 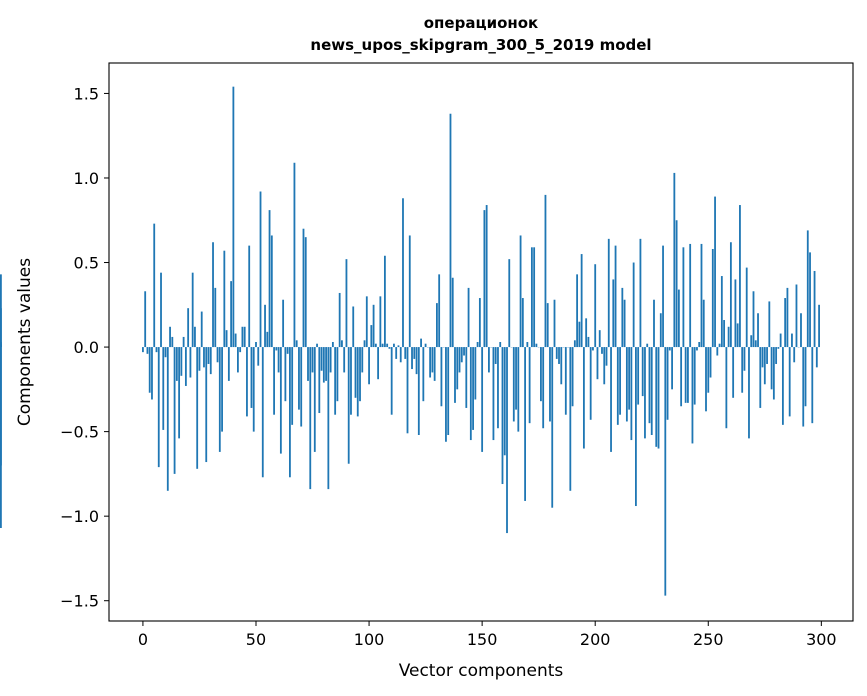 I want to click on y-tick-label: 0.0, so click(x=86, y=347).